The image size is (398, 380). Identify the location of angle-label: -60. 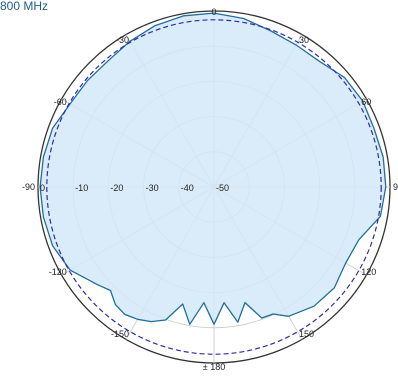
(60, 102).